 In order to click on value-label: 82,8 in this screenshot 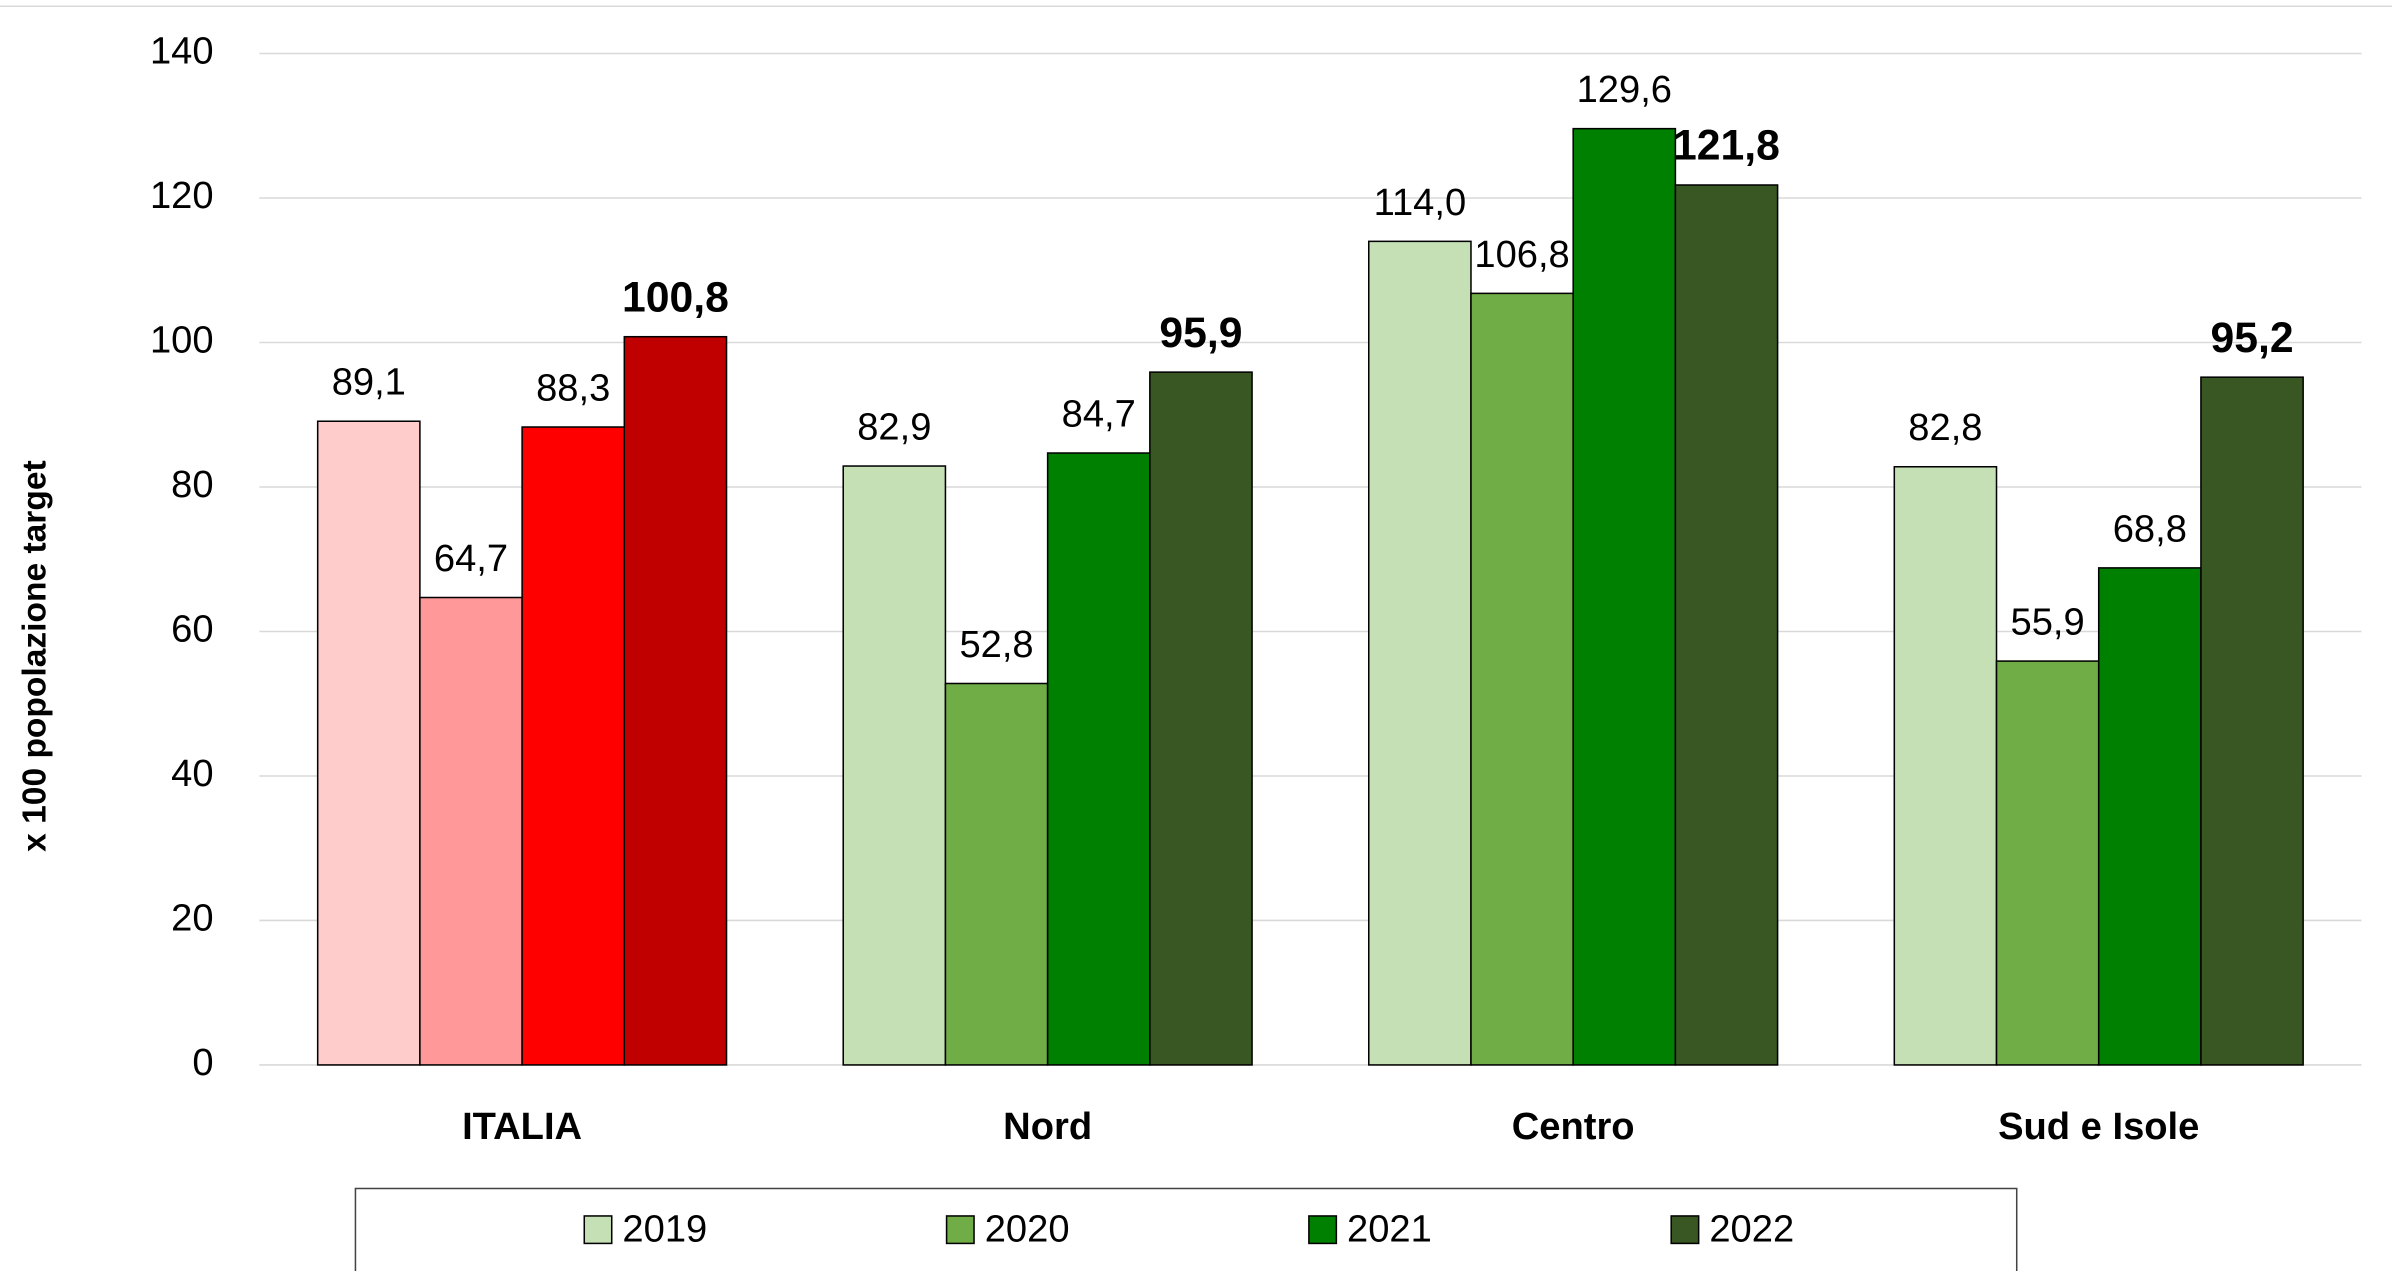, I will do `click(1945, 427)`.